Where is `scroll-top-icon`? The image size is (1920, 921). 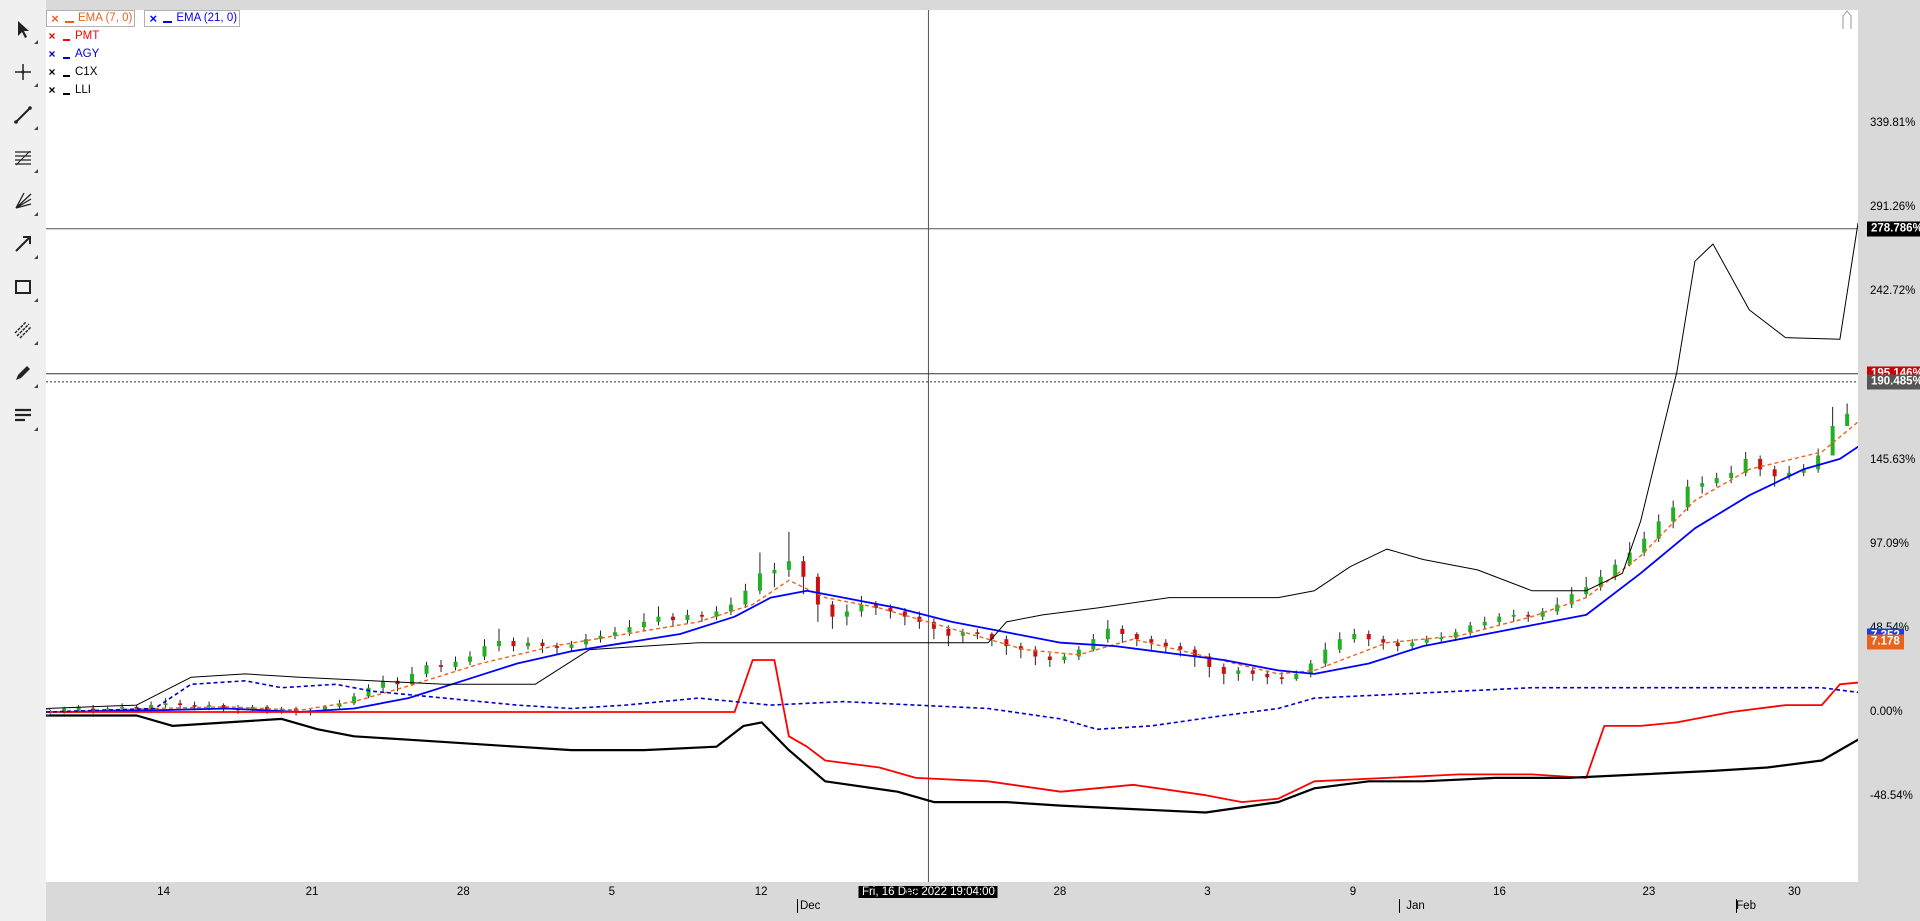 scroll-top-icon is located at coordinates (1847, 20).